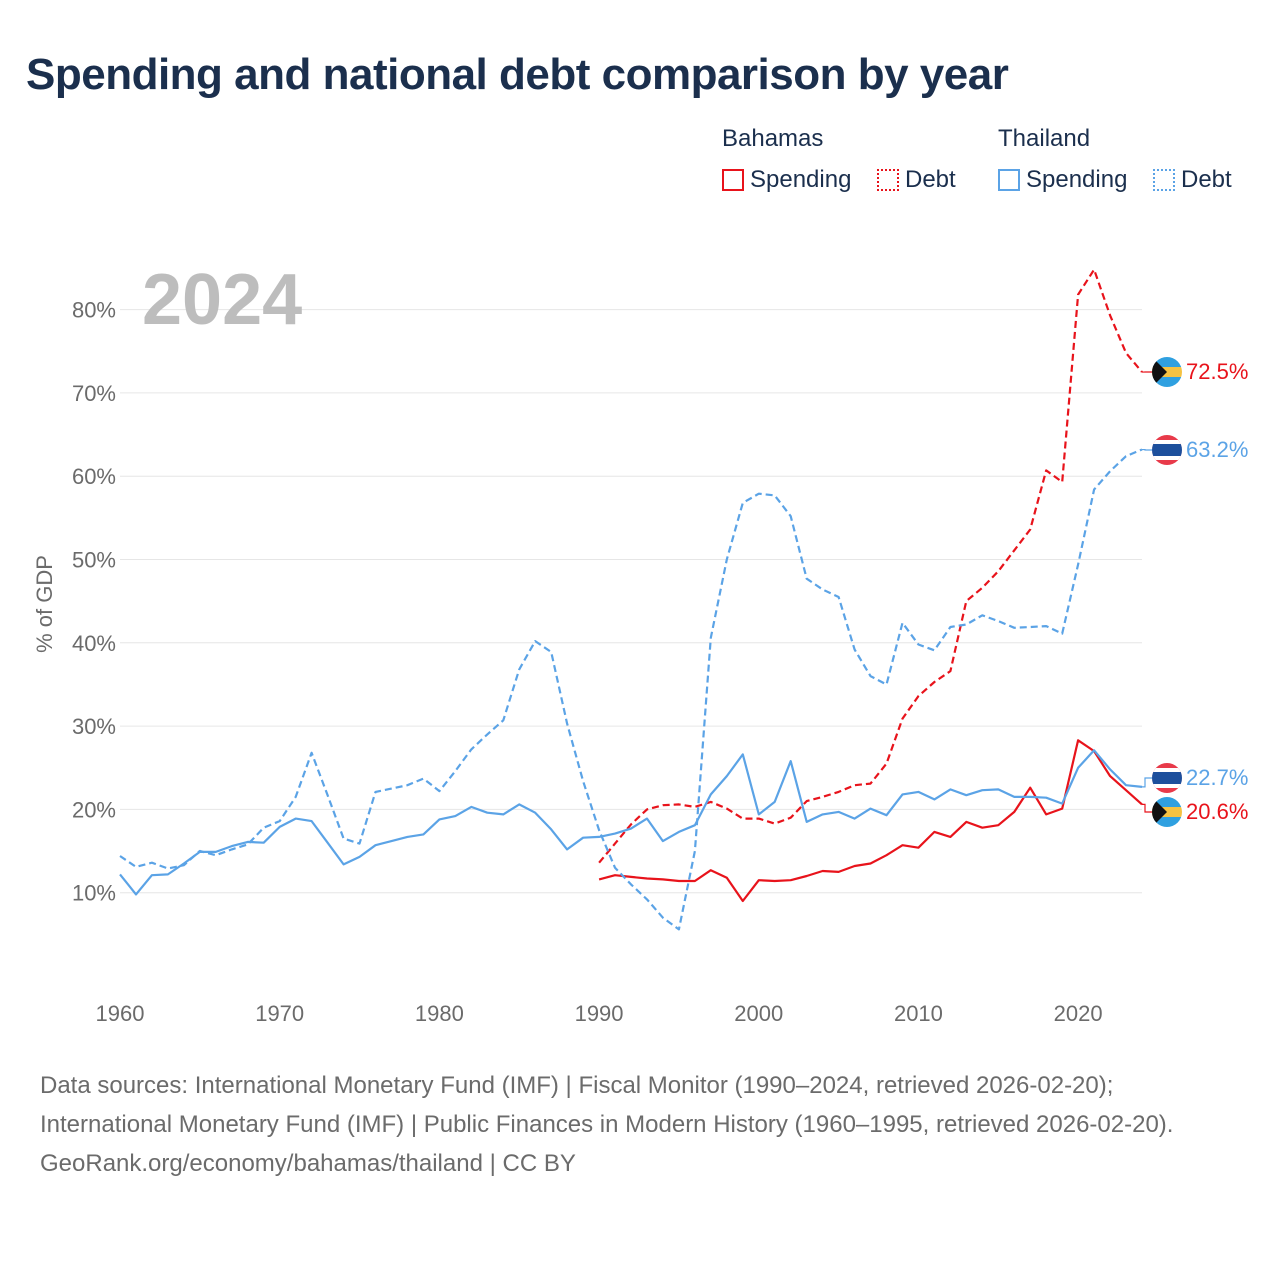 The image size is (1280, 1280). What do you see at coordinates (1217, 449) in the screenshot?
I see `end-label-thailand-debt: 63.2%` at bounding box center [1217, 449].